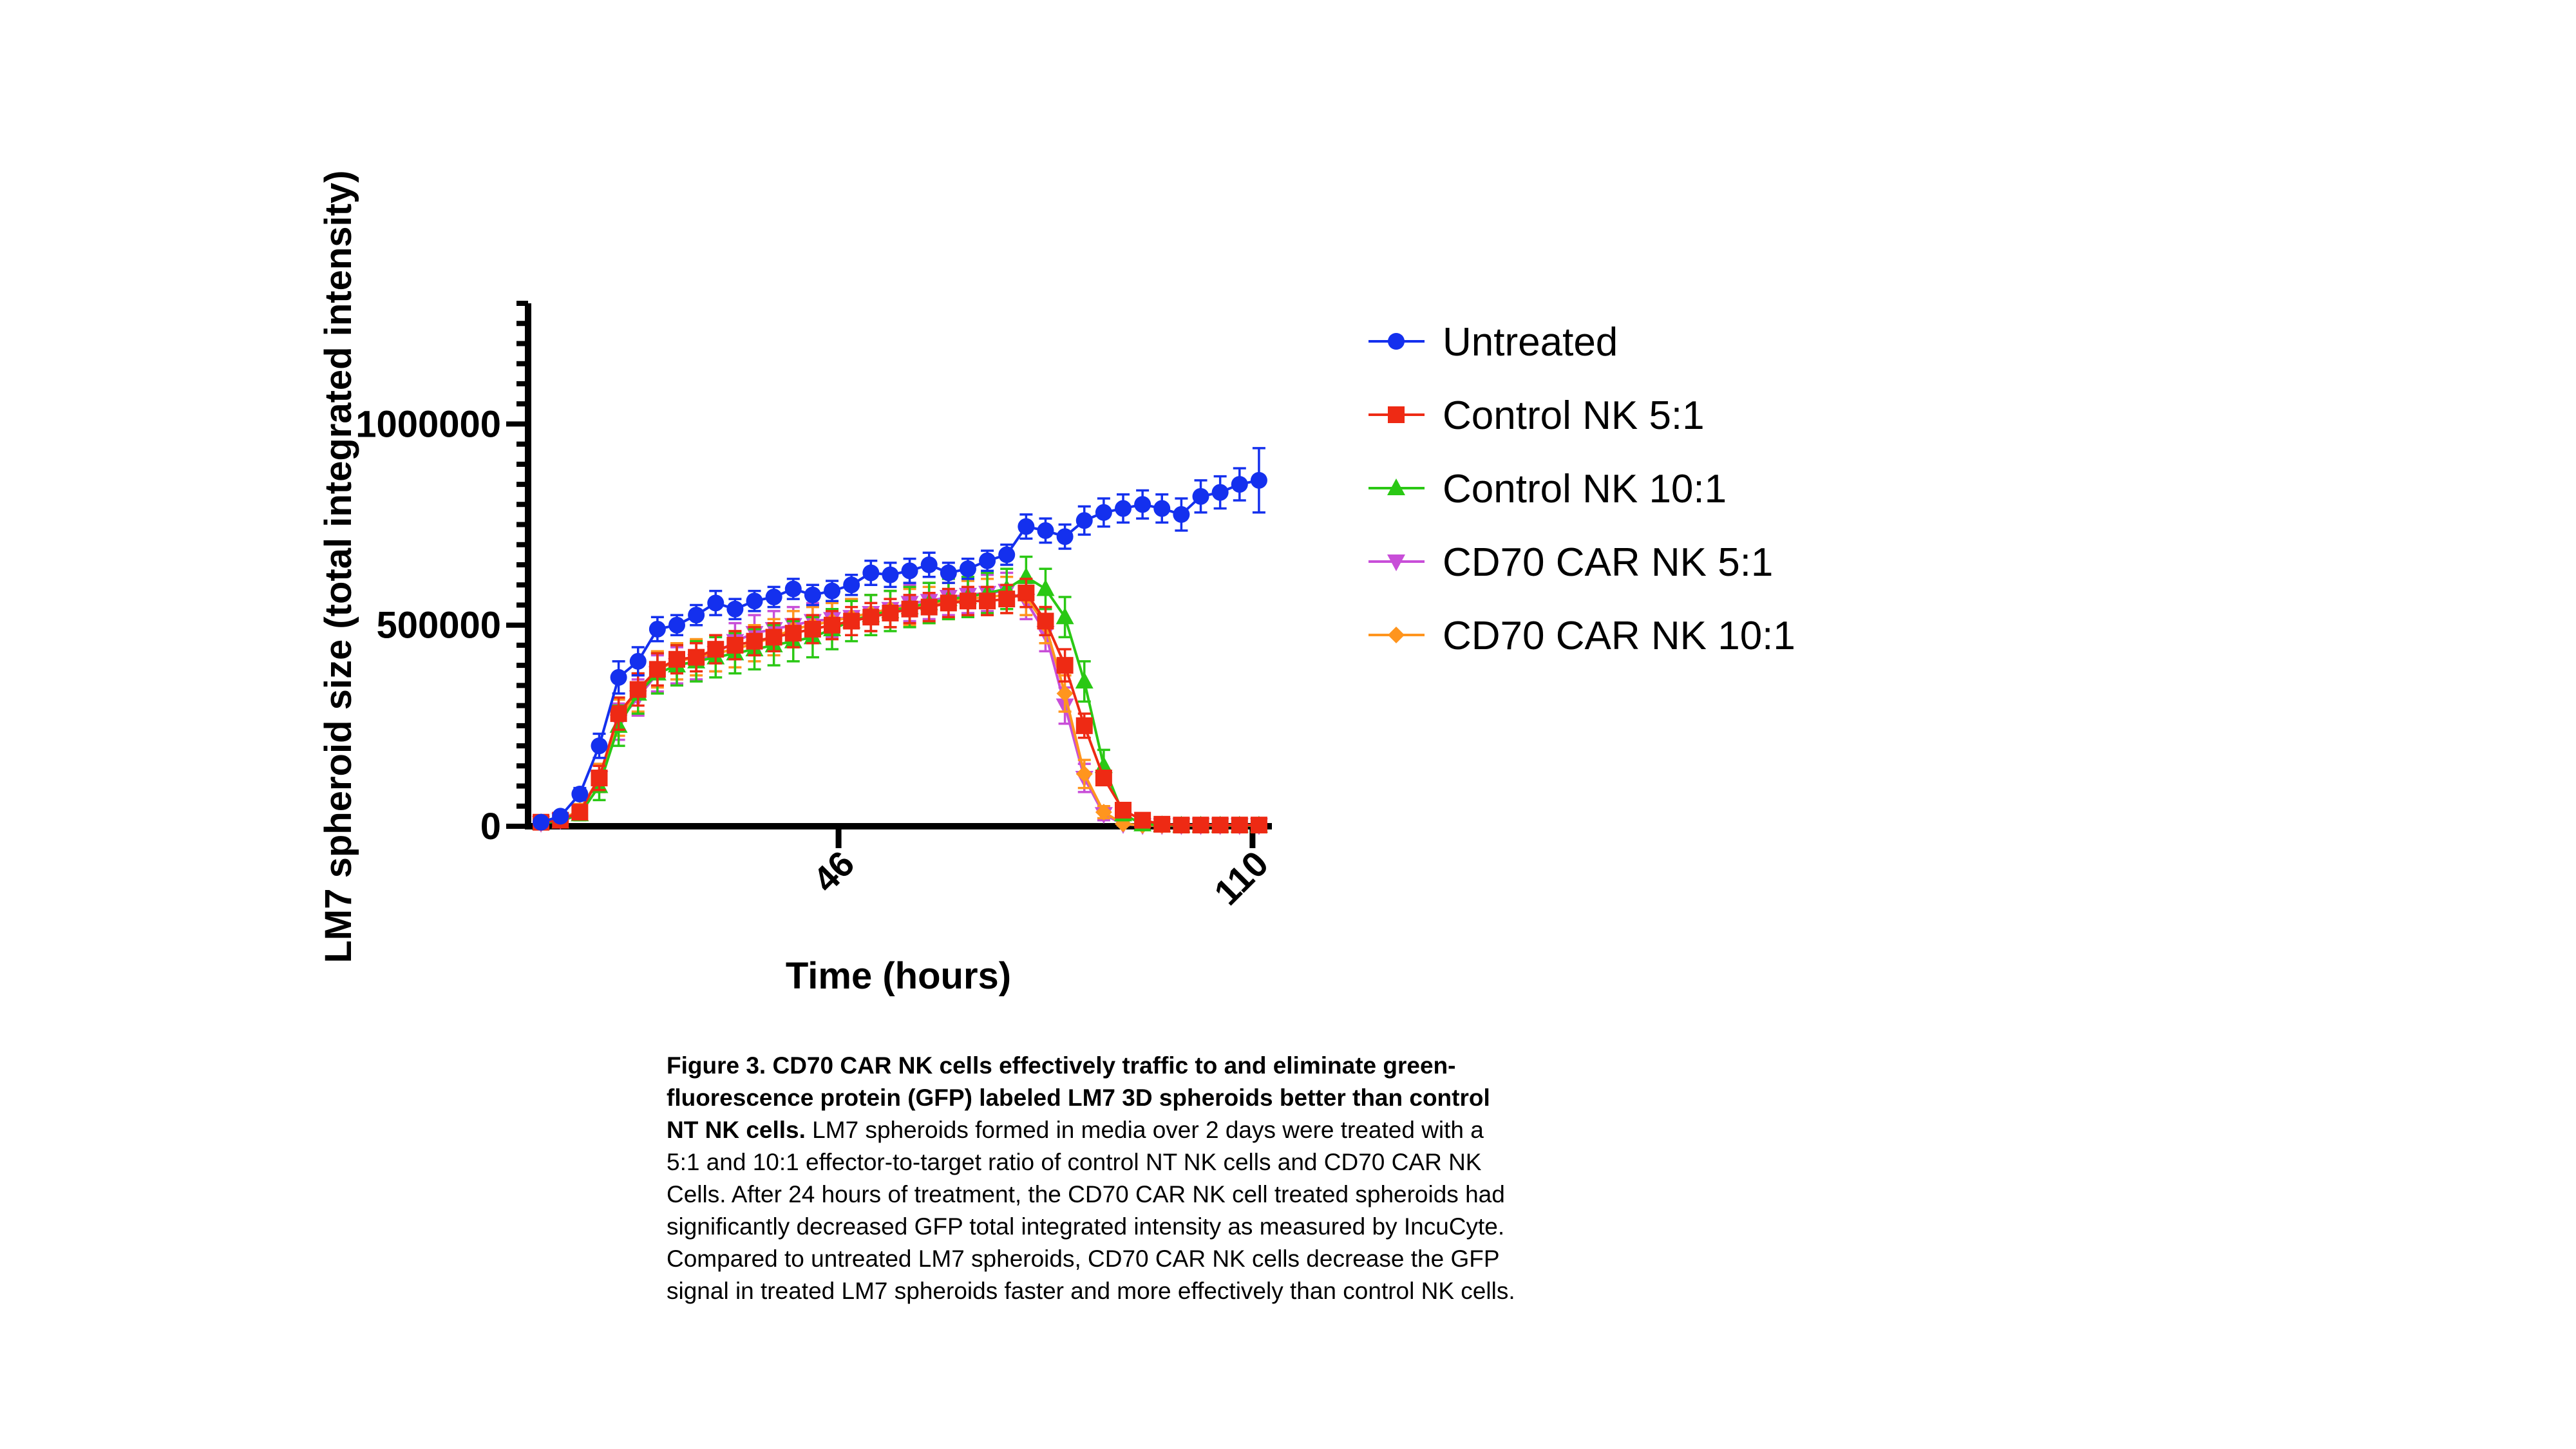  Describe the element at coordinates (1585, 489) in the screenshot. I see `legend-label: Control NK 10:1` at that location.